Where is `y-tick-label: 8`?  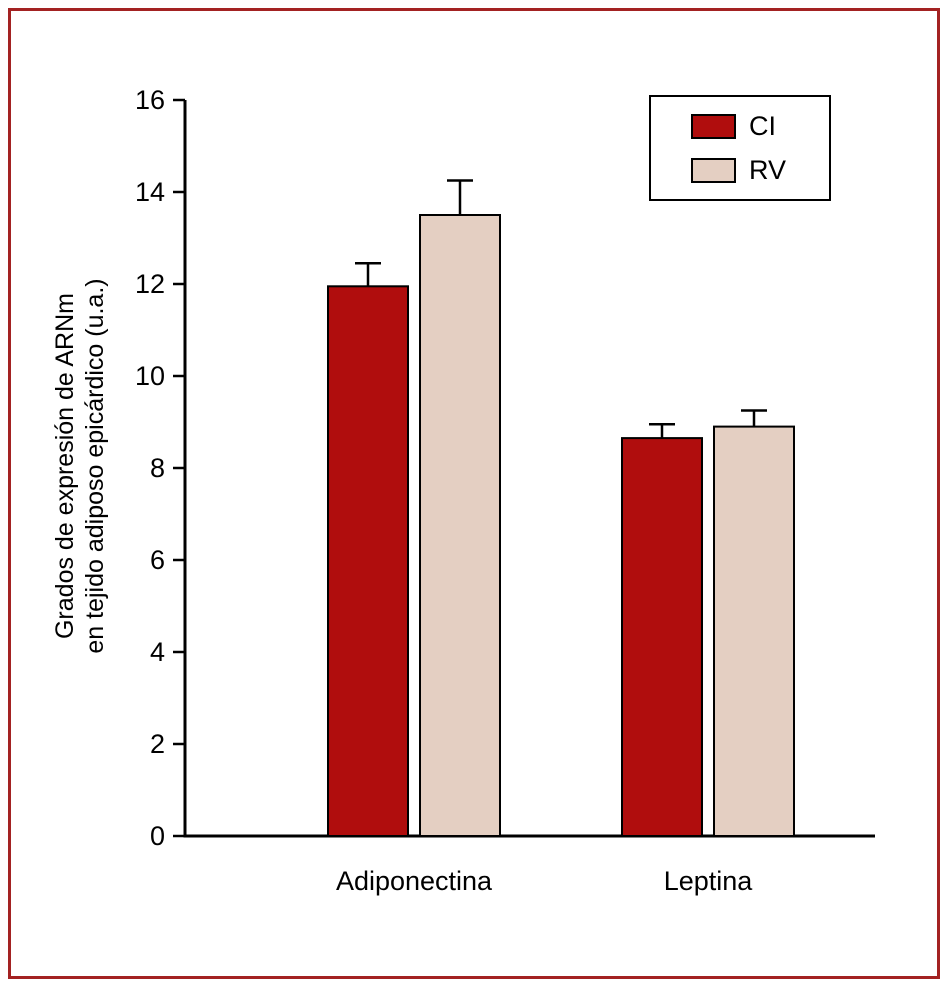 y-tick-label: 8 is located at coordinates (157, 468).